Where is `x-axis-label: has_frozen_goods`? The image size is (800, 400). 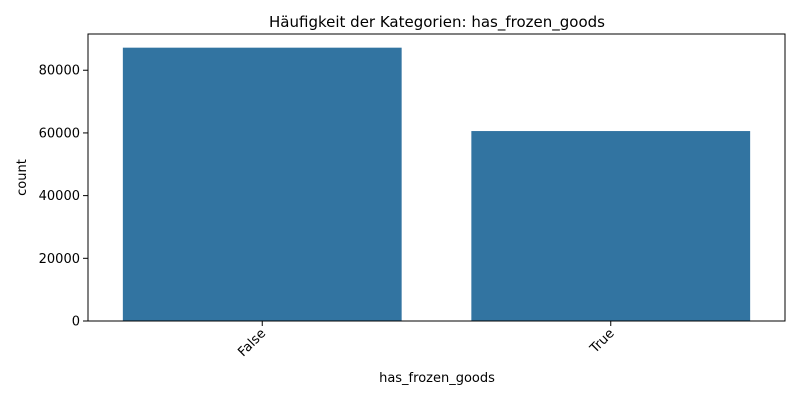 x-axis-label: has_frozen_goods is located at coordinates (437, 378).